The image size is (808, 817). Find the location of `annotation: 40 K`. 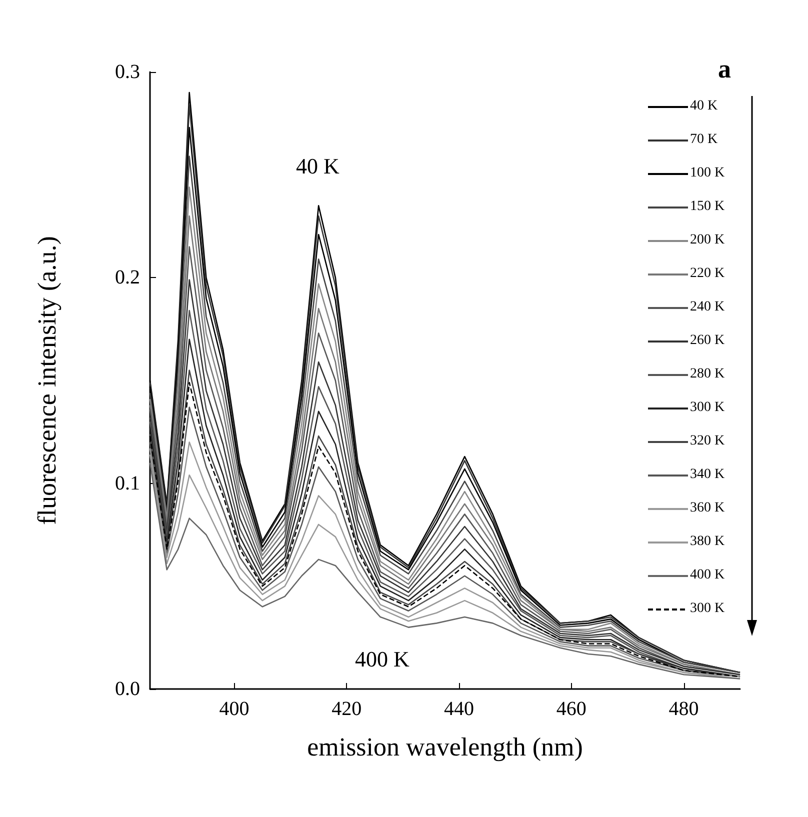

annotation: 40 K is located at coordinates (318, 166).